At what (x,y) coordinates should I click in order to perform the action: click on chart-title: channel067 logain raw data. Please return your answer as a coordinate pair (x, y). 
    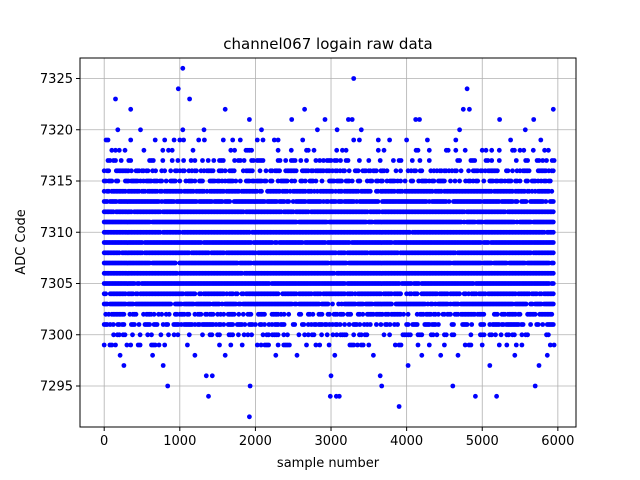
    Looking at the image, I should click on (327, 44).